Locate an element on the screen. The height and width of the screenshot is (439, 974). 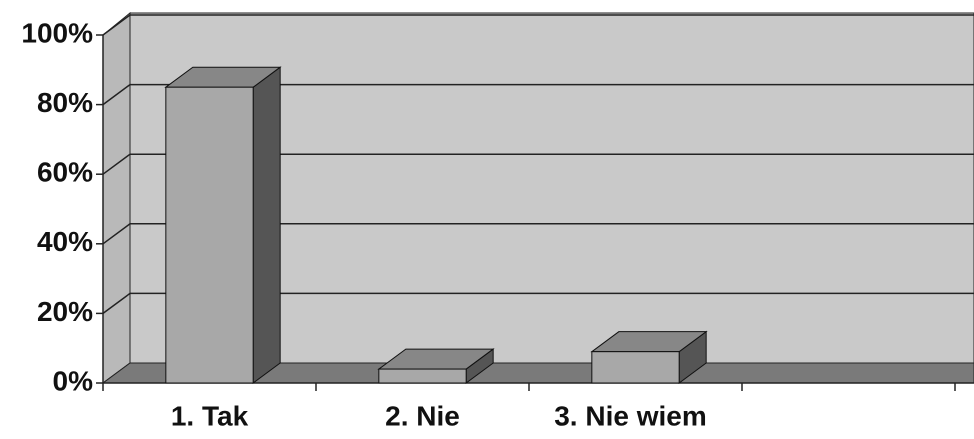
y-tick-label: 0% is located at coordinates (73, 380).